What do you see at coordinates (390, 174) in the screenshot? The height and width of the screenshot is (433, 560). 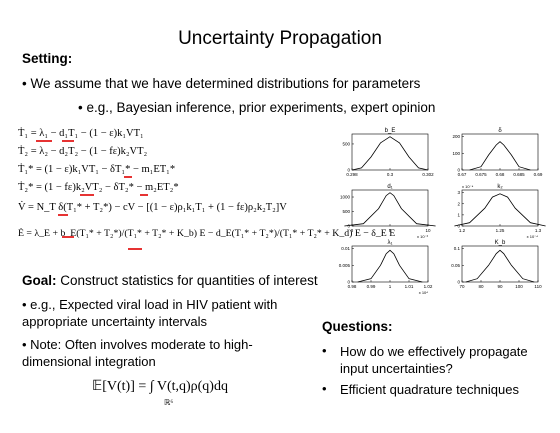 I see `x-tick-label: 0.3` at bounding box center [390, 174].